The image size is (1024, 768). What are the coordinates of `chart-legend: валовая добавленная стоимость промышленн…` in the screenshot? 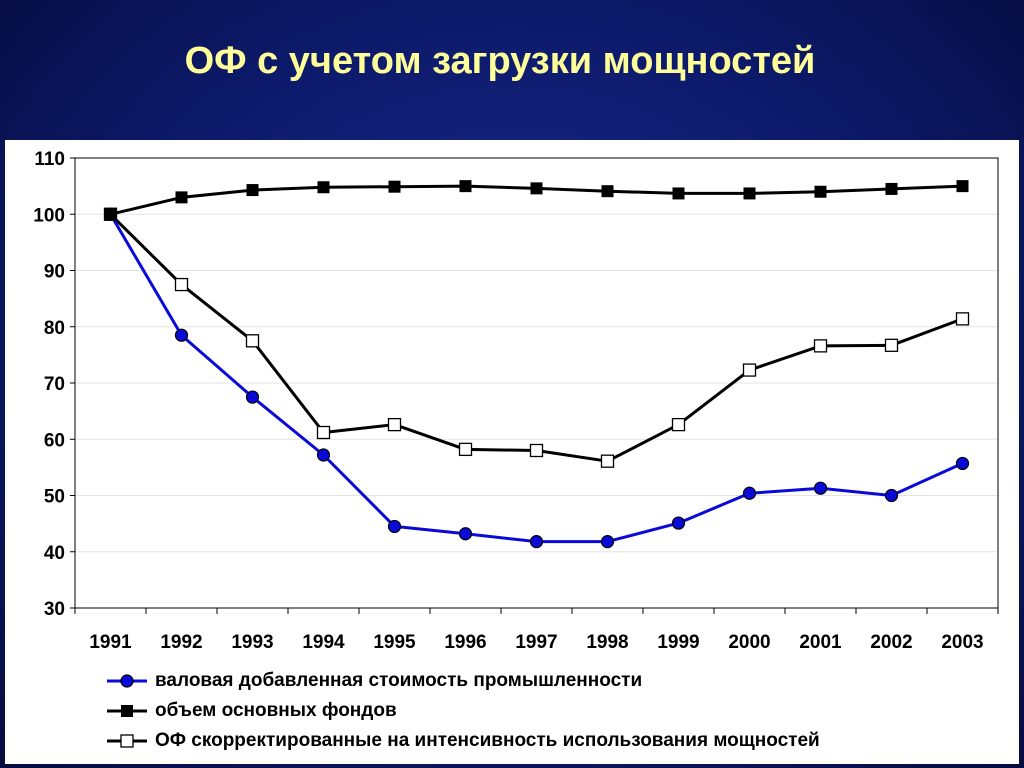 It's located at (555, 711).